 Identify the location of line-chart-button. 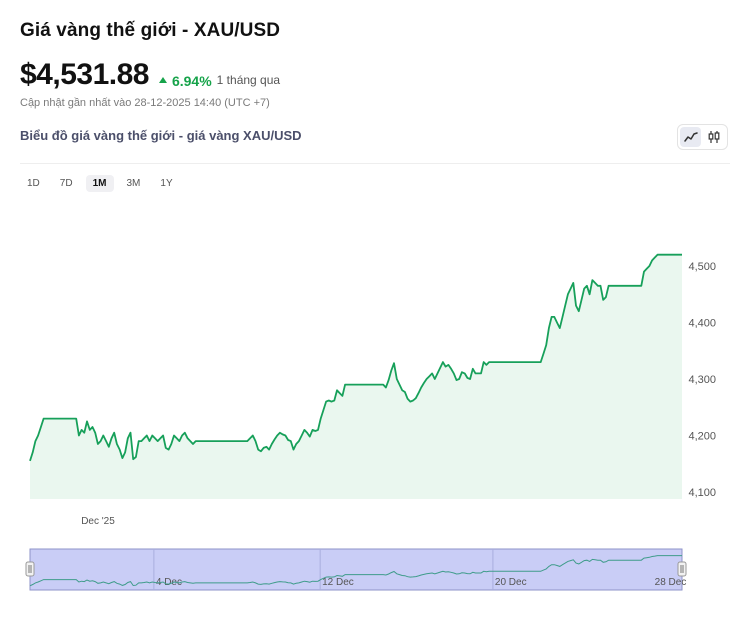
(690, 137).